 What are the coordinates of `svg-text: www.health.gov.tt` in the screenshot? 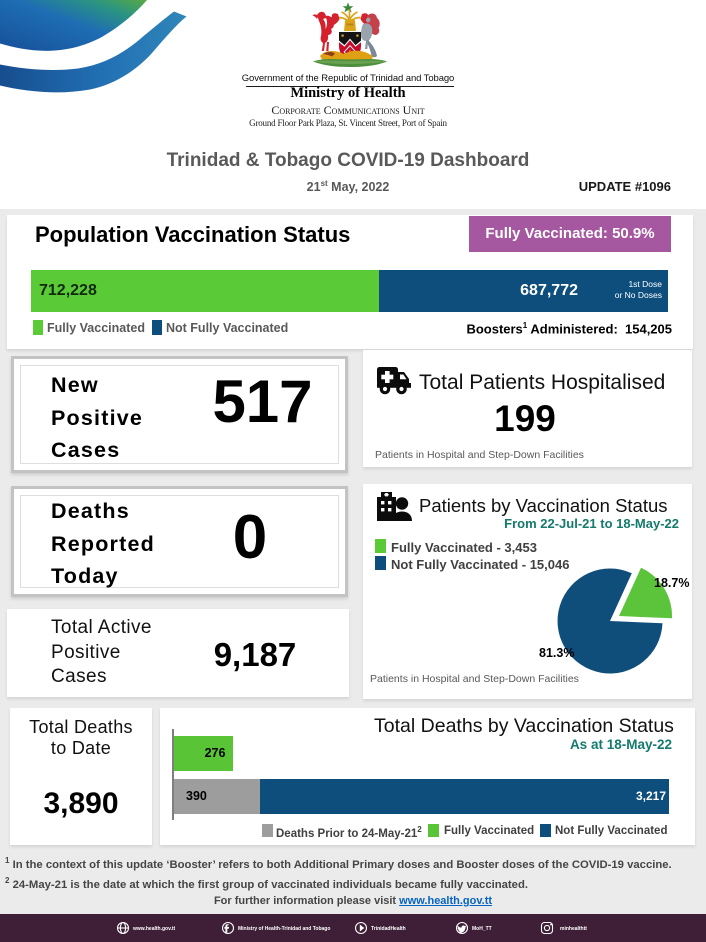 It's located at (154, 929).